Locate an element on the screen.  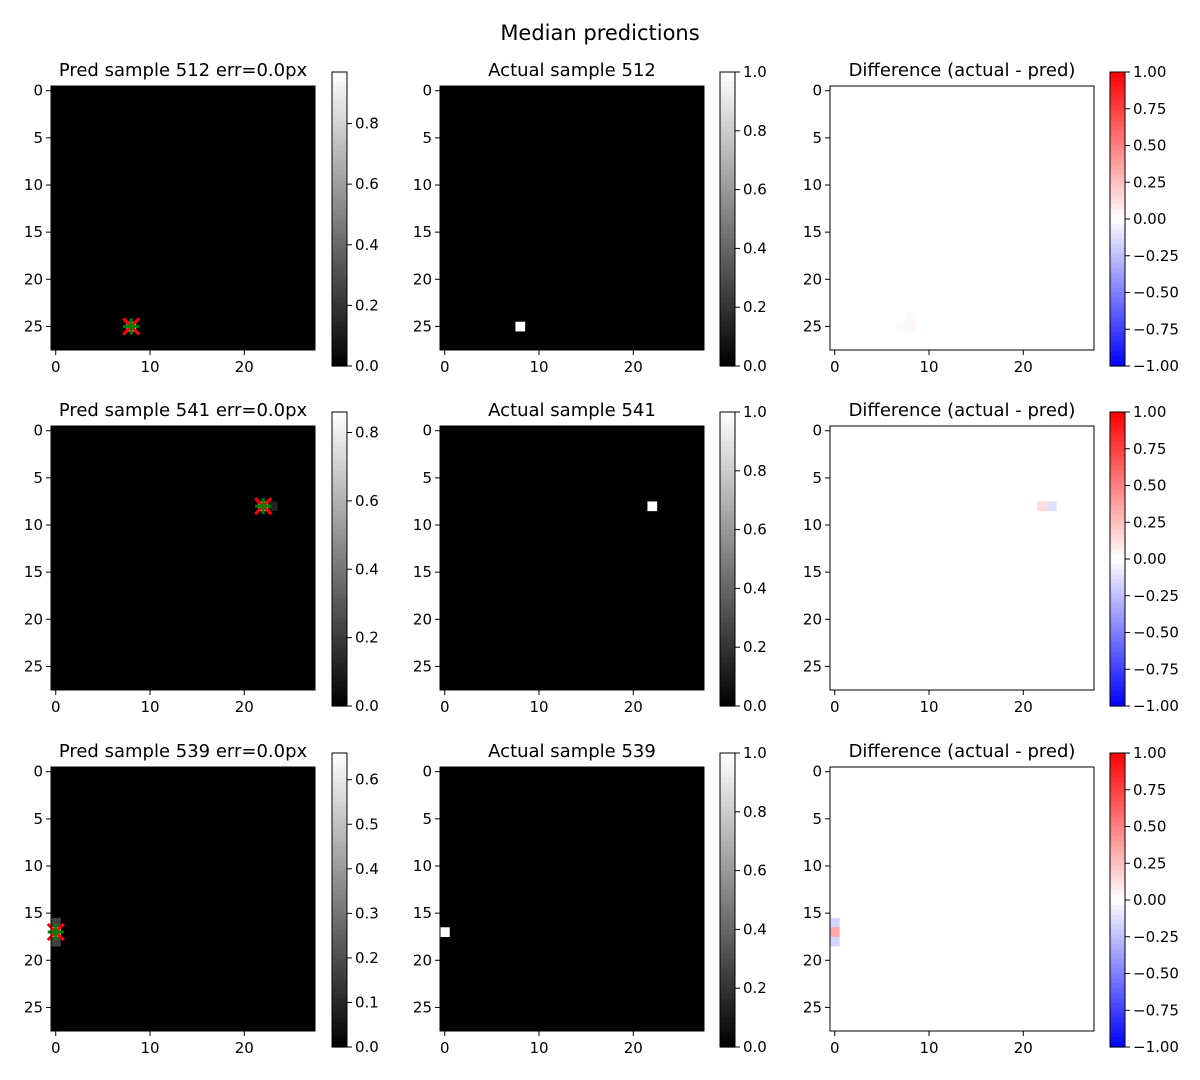
colorbar-tick-label: −0.25 is located at coordinates (1156, 937).